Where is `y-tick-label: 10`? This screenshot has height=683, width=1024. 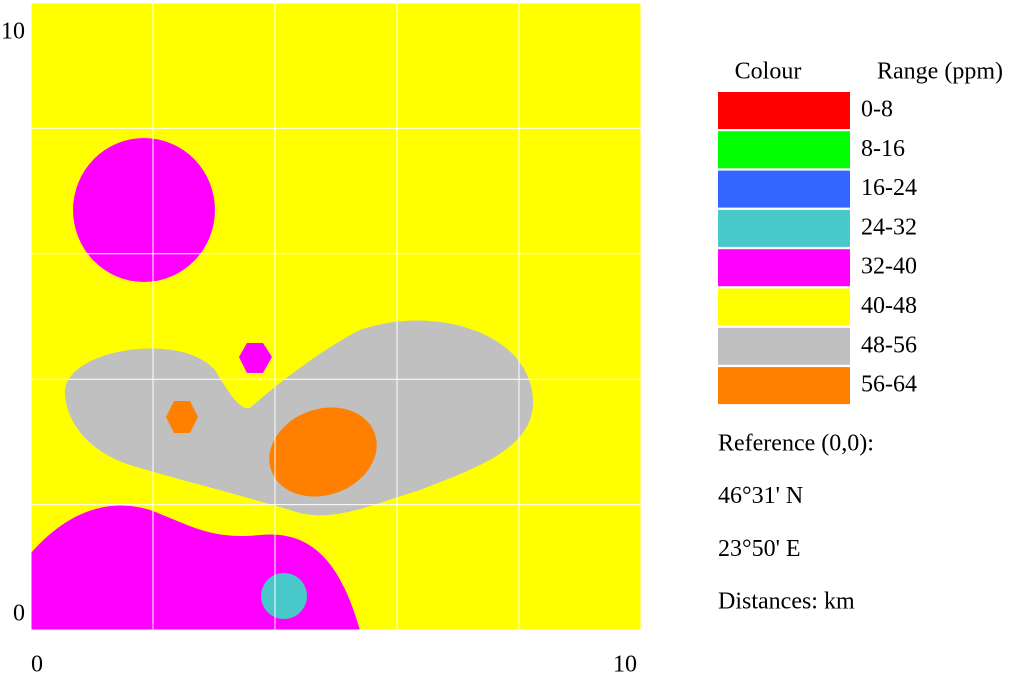 y-tick-label: 10 is located at coordinates (13, 32).